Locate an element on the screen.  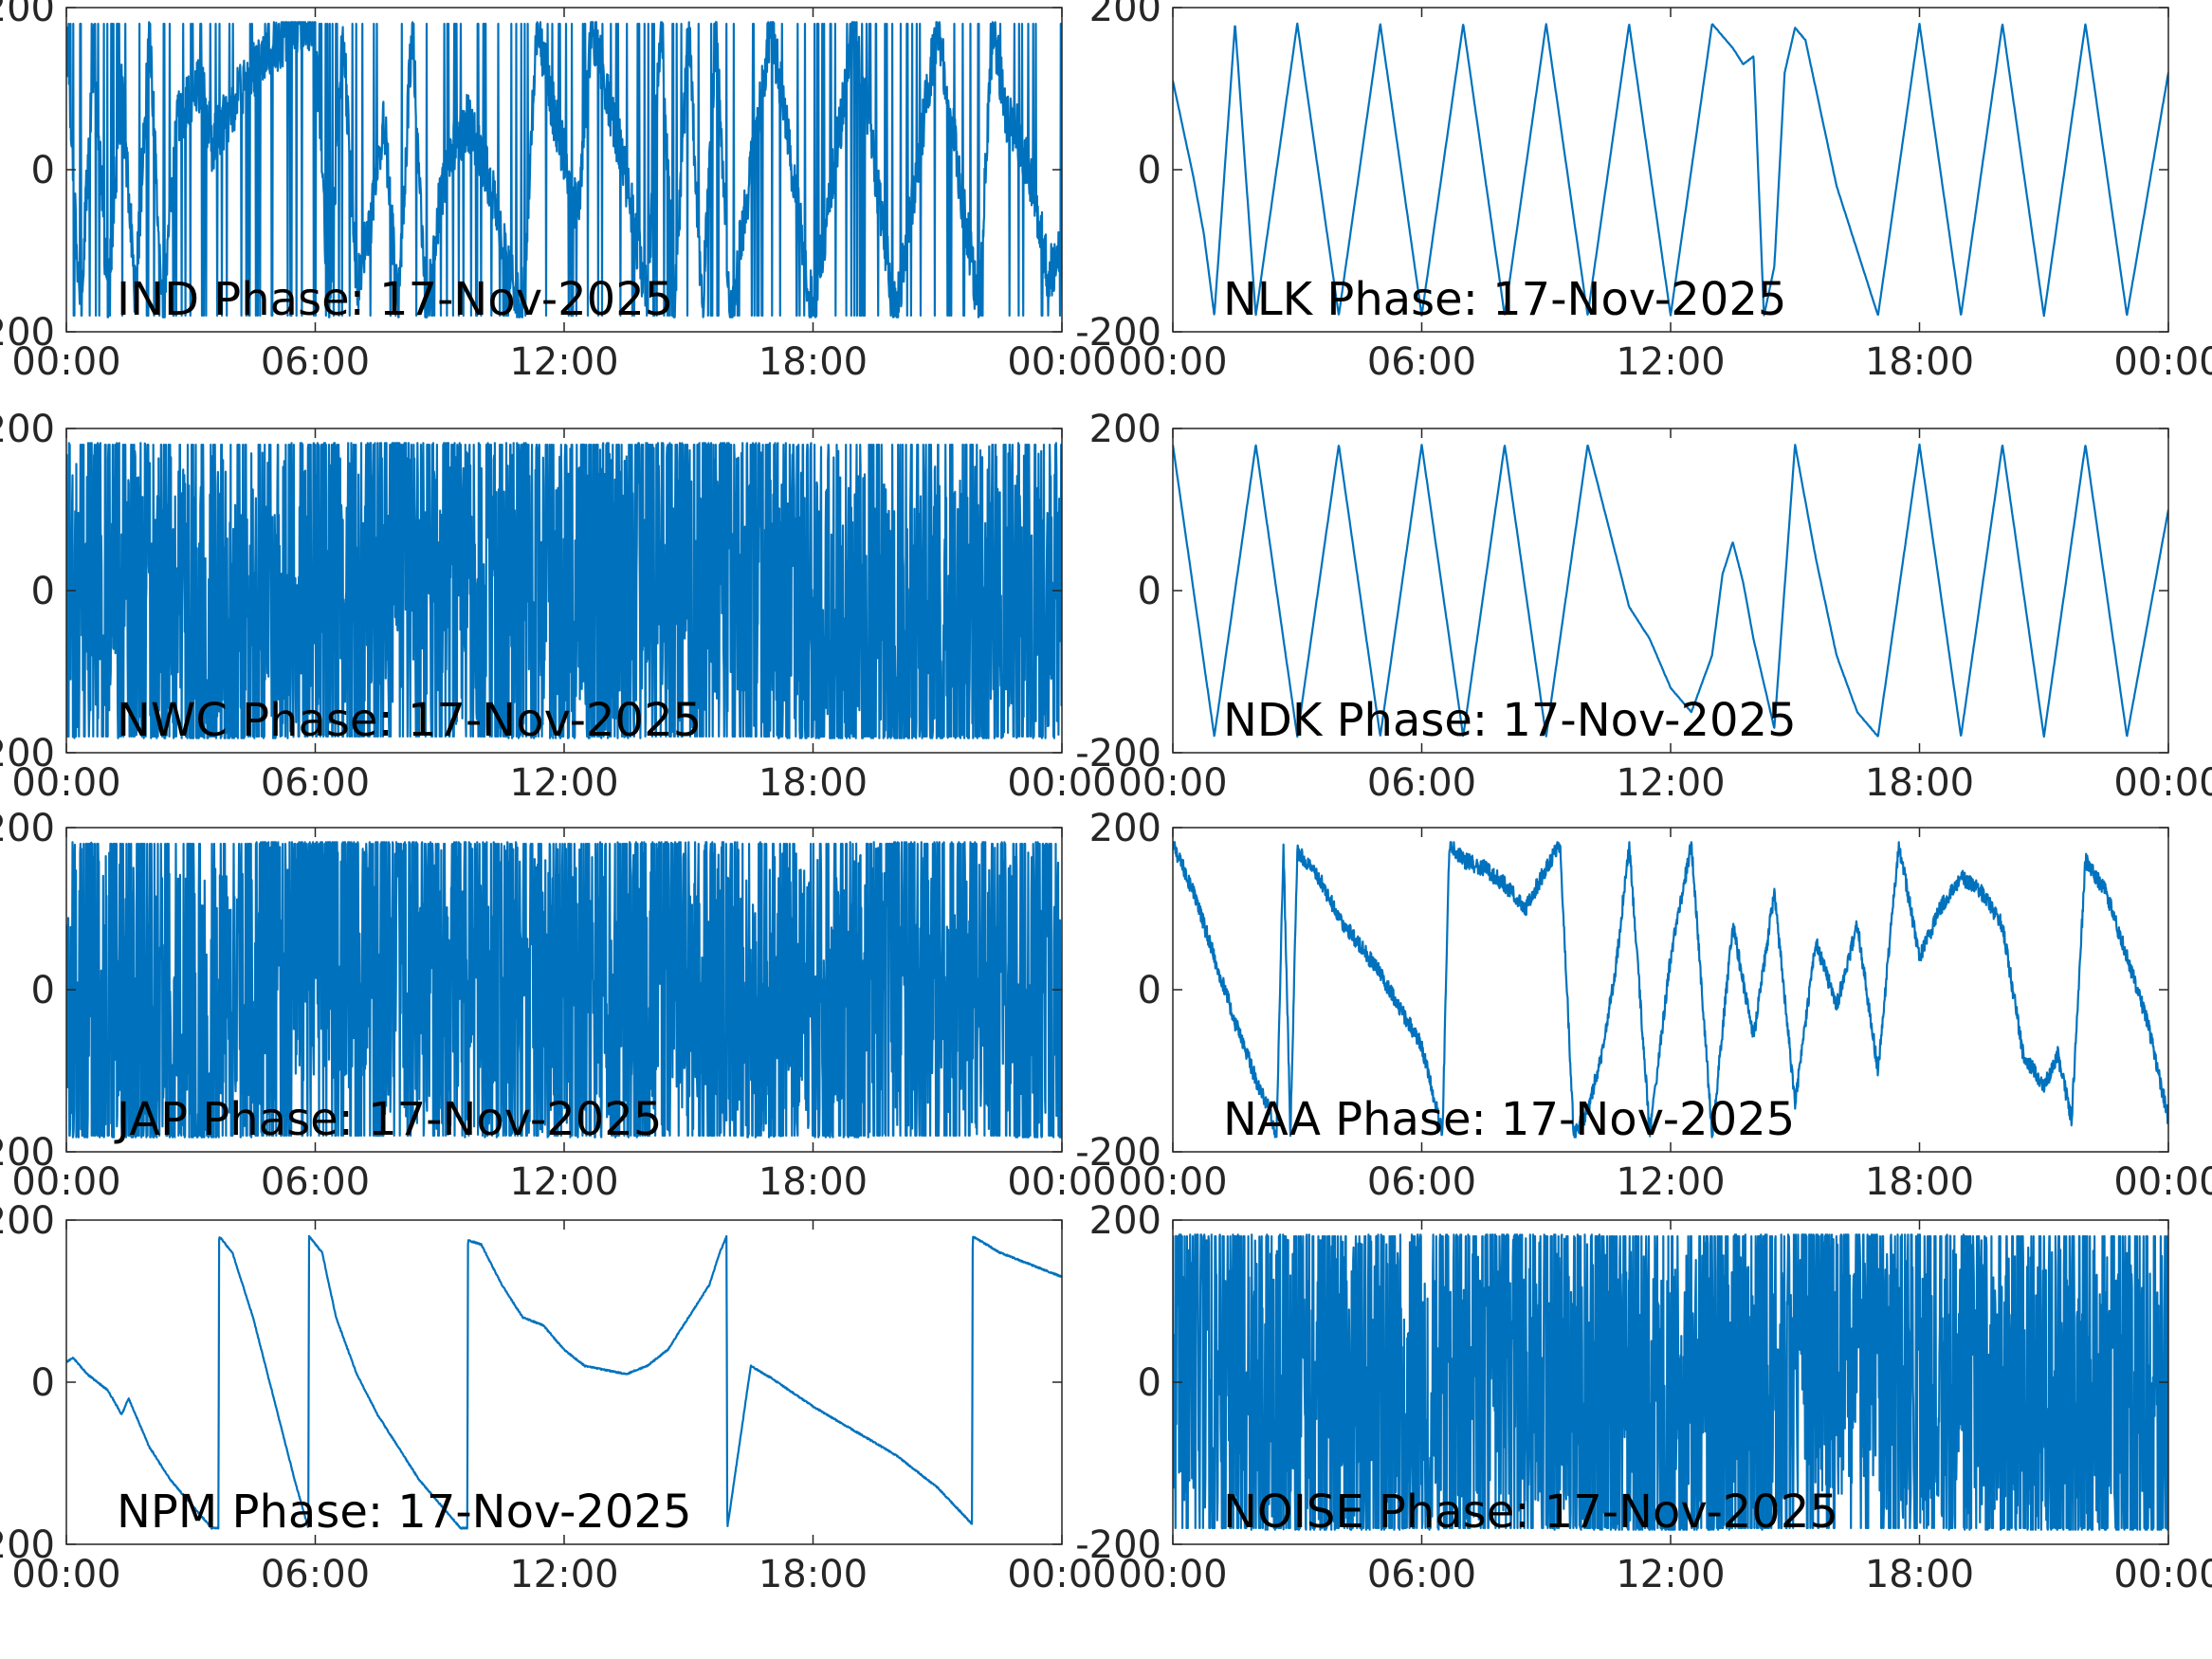
nwc-phase-series is located at coordinates (564, 590).